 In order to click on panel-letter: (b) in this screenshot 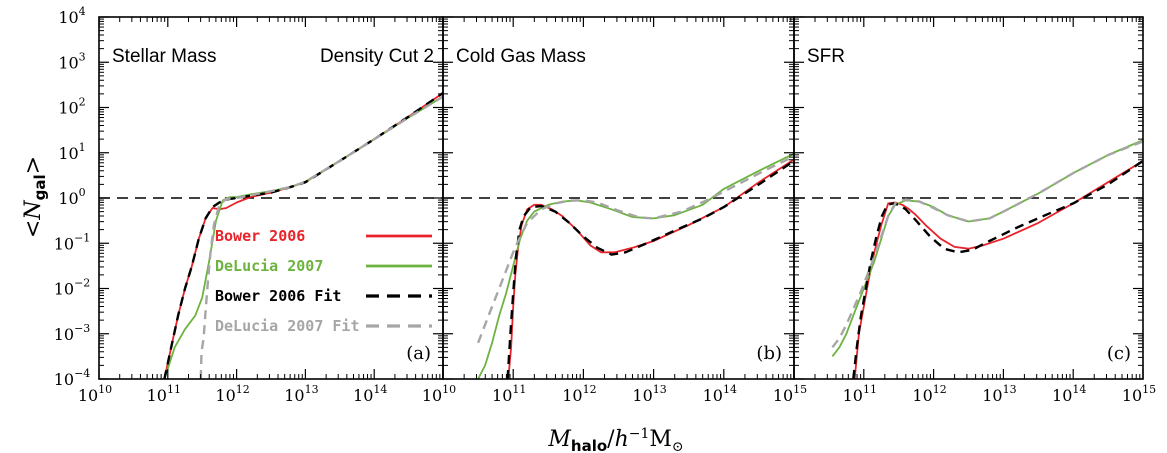, I will do `click(769, 353)`.